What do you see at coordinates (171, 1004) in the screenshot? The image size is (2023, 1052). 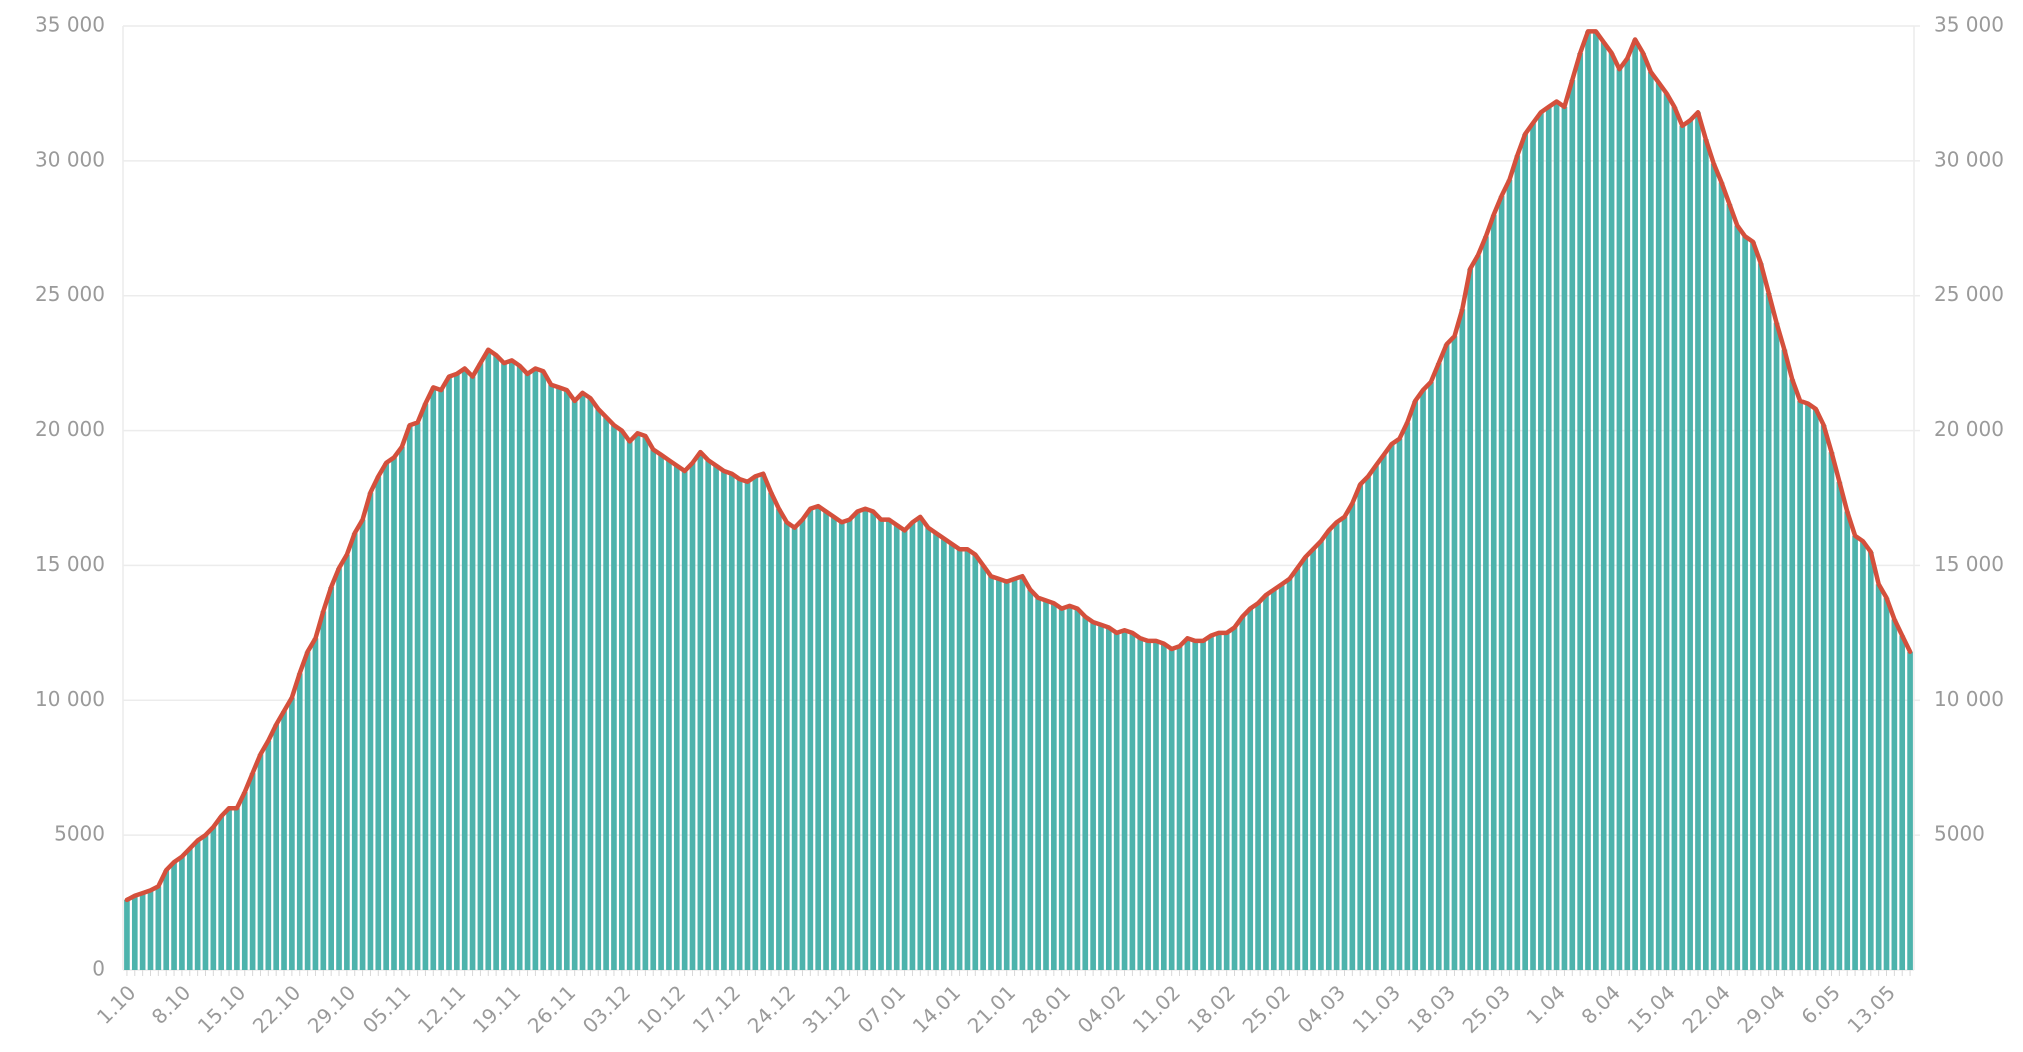 I see `x-tick-label: 8.10` at bounding box center [171, 1004].